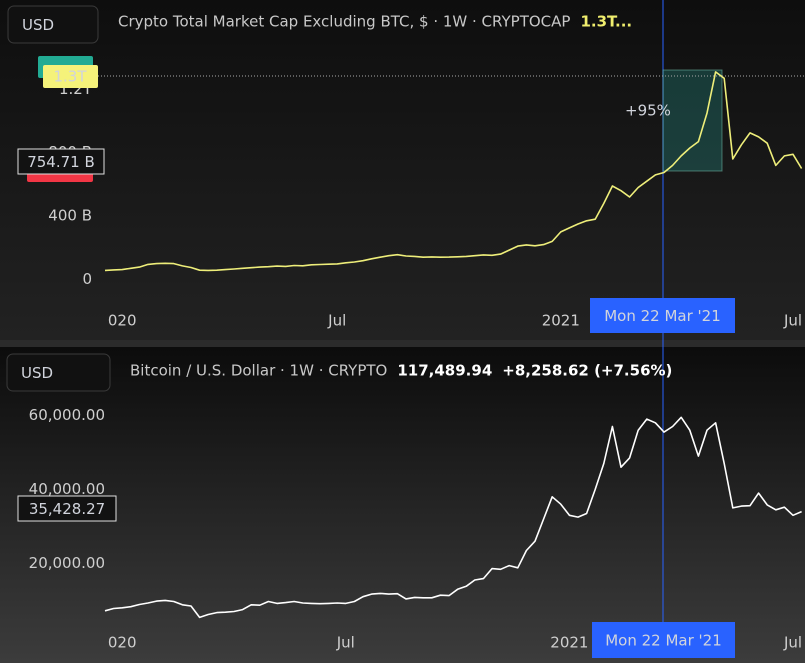  Describe the element at coordinates (87, 279) in the screenshot. I see `y-tick-label: 0` at that location.